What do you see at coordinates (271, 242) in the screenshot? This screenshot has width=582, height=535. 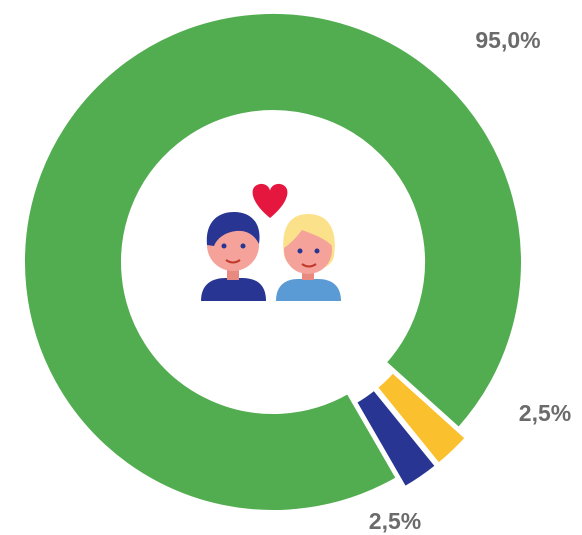 I see `couple-icon` at bounding box center [271, 242].